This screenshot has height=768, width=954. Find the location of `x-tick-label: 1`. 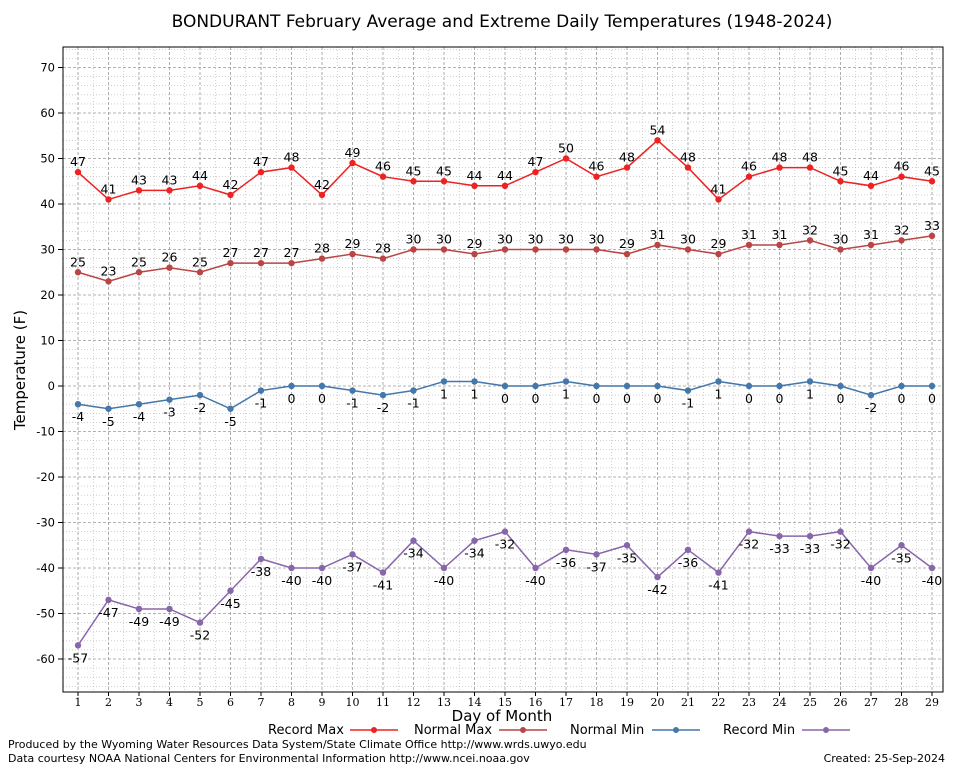

x-tick-label: 1 is located at coordinates (78, 702).